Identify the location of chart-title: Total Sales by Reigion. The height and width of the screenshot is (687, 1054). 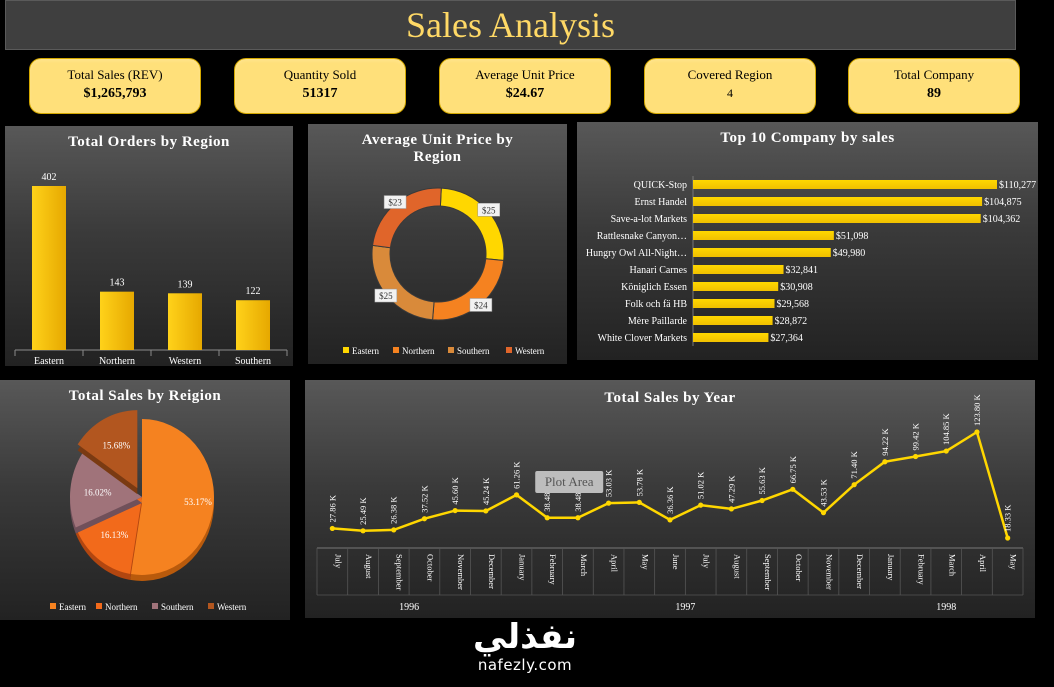
(145, 396).